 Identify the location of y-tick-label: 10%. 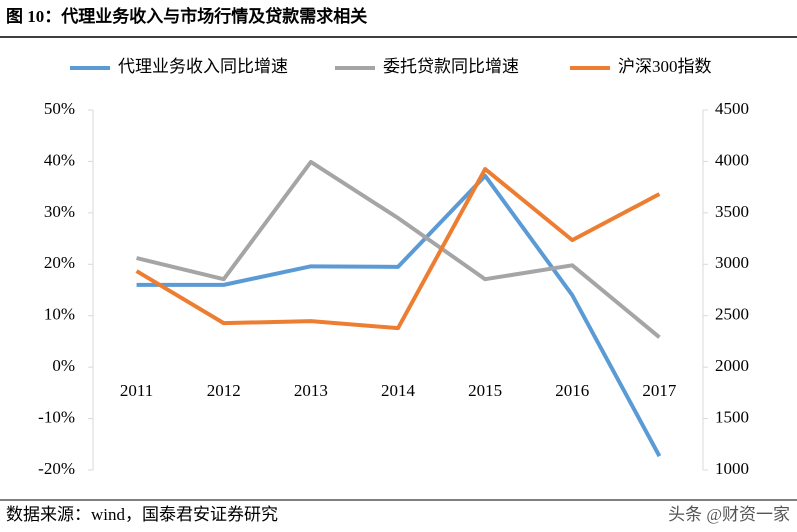
(59, 314).